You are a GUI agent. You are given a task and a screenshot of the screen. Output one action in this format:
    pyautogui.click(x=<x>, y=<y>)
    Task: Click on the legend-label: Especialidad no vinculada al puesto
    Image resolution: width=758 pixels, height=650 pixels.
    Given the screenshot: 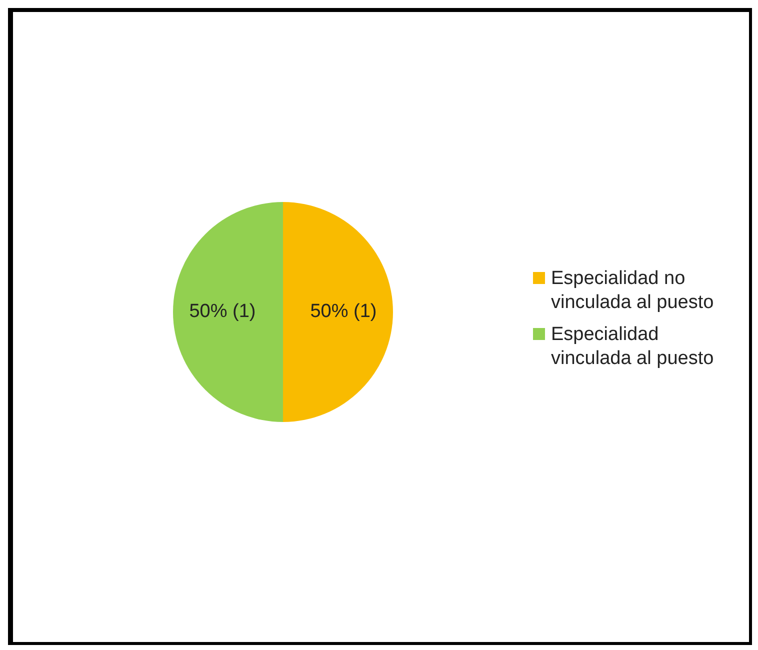 What is the action you would take?
    pyautogui.click(x=633, y=291)
    